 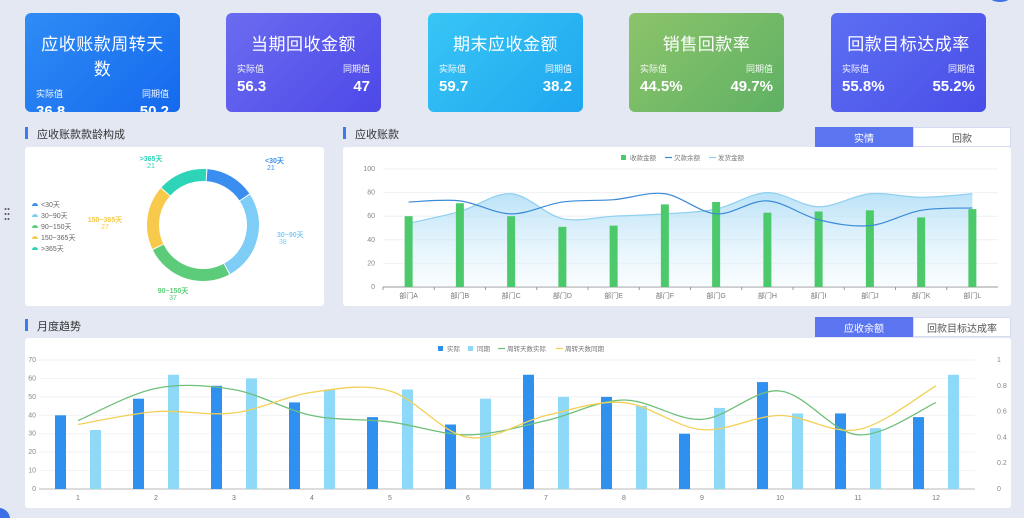 What do you see at coordinates (105, 220) in the screenshot?
I see `slice-label: 150~365天` at bounding box center [105, 220].